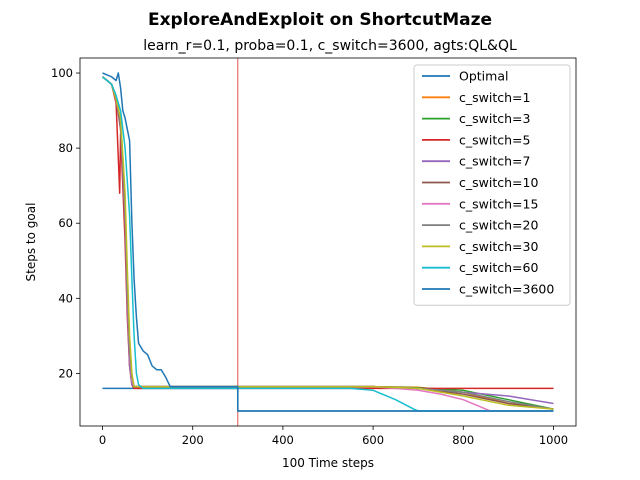 The width and height of the screenshot is (640, 480). What do you see at coordinates (31, 242) in the screenshot?
I see `y-axis-label: Steps to goal` at bounding box center [31, 242].